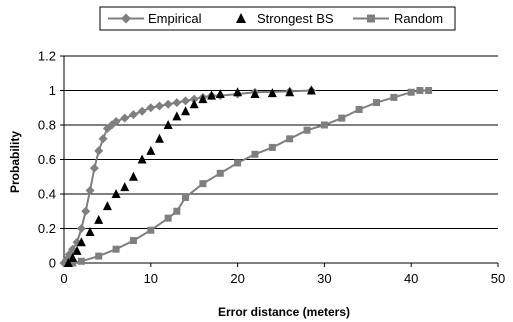  What do you see at coordinates (411, 278) in the screenshot?
I see `x-tick-label-4: 40` at bounding box center [411, 278].